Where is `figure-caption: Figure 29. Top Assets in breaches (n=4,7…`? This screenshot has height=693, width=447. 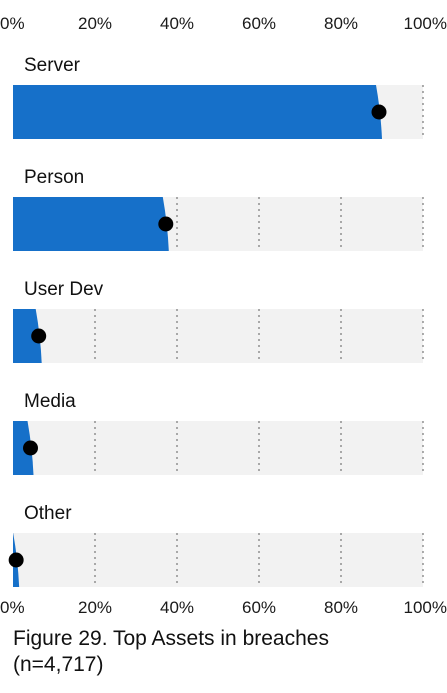
figure-caption: Figure 29. Top Assets in breaches (n=4,7… is located at coordinates (228, 652).